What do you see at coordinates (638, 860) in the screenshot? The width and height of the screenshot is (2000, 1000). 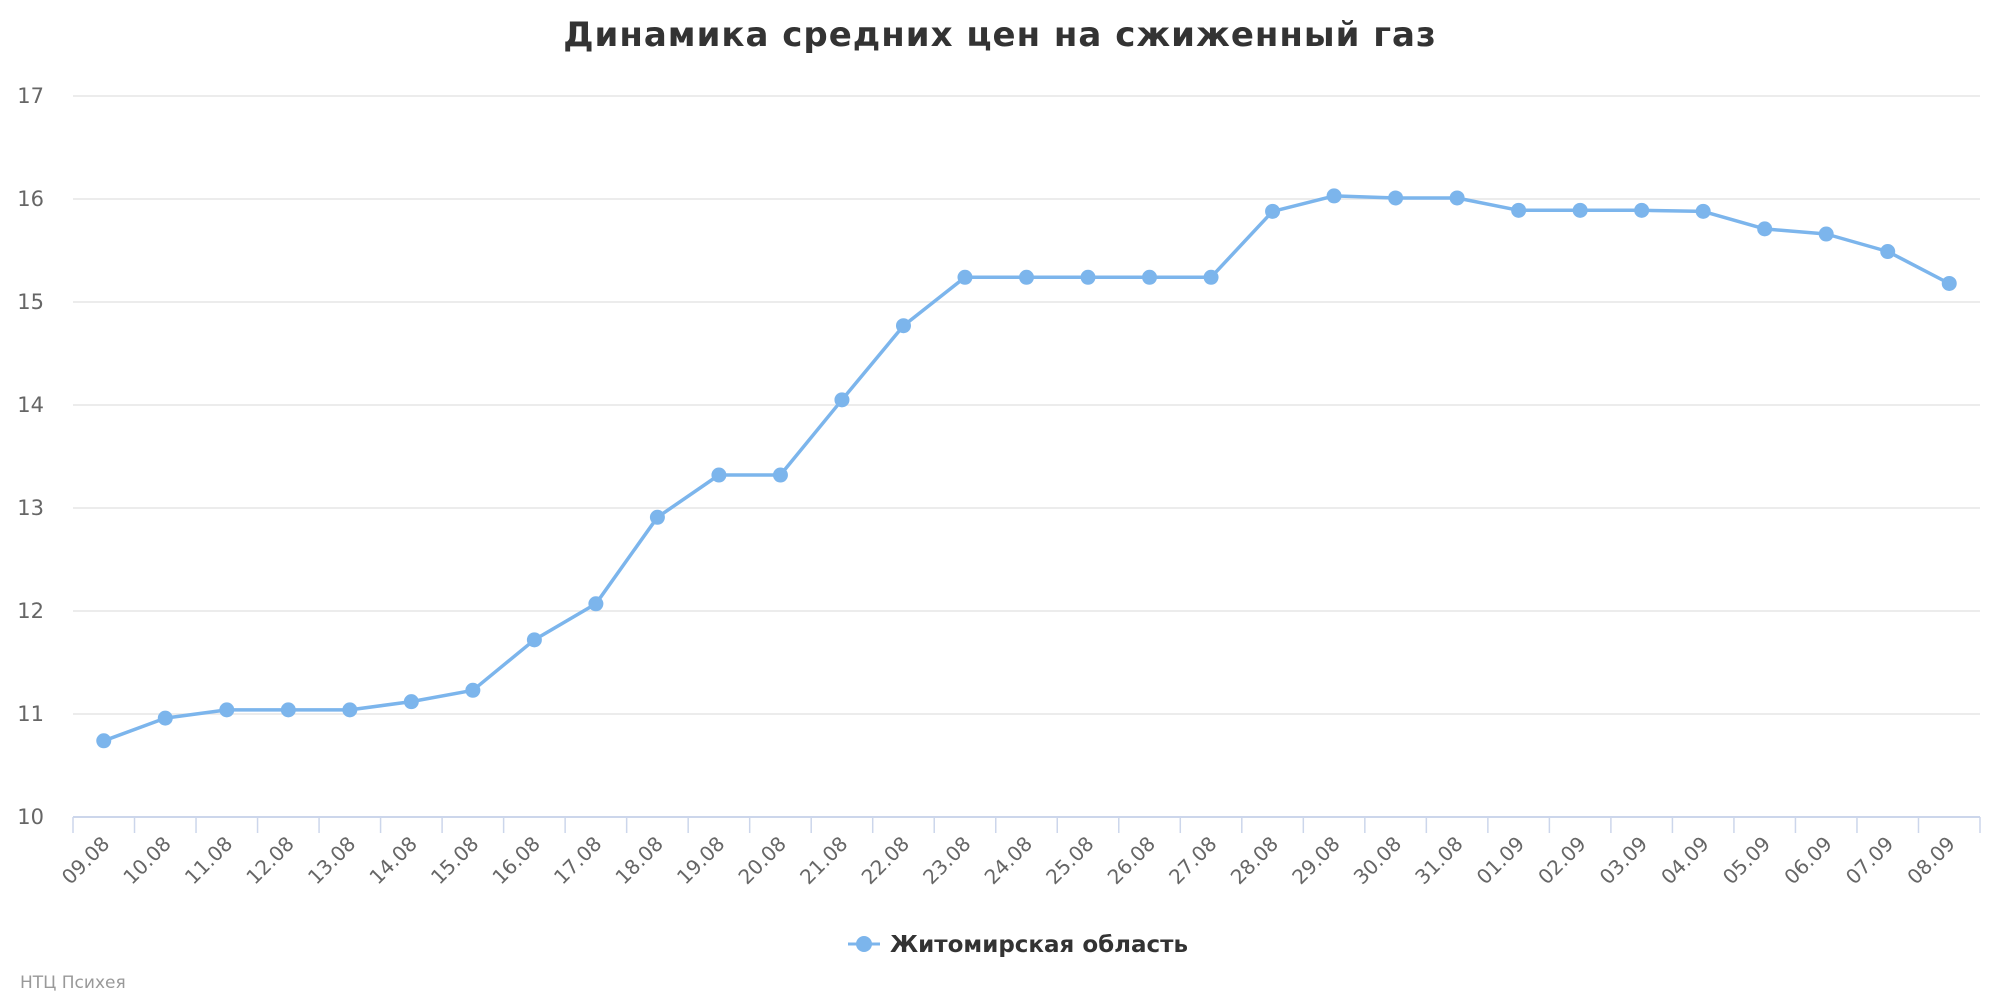 I see `x-tick-label: 18.08` at bounding box center [638, 860].